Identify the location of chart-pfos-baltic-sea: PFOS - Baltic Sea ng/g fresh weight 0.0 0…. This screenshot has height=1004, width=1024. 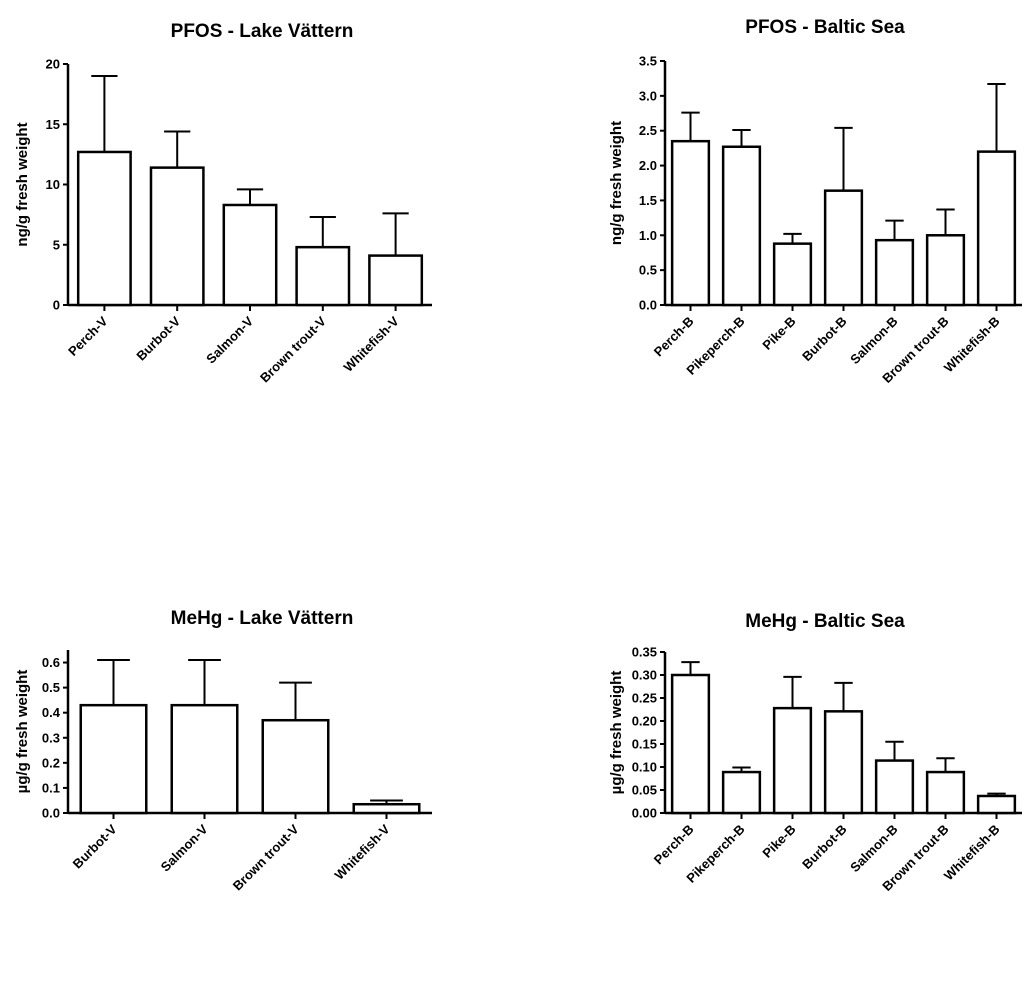
(815, 201).